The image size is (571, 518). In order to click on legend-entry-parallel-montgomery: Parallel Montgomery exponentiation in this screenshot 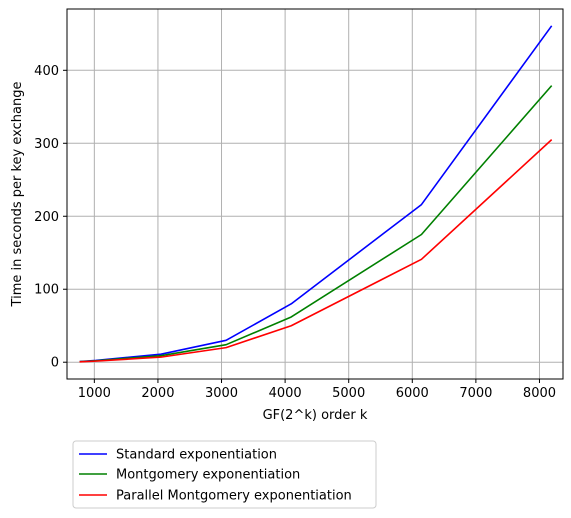, I will do `click(234, 496)`.